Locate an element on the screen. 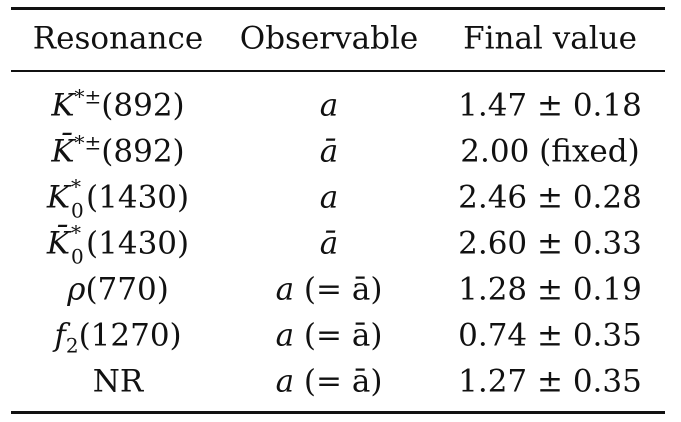 This screenshot has height=422, width=681. resonance-cell: K * 0 (1430) is located at coordinates (118, 199).